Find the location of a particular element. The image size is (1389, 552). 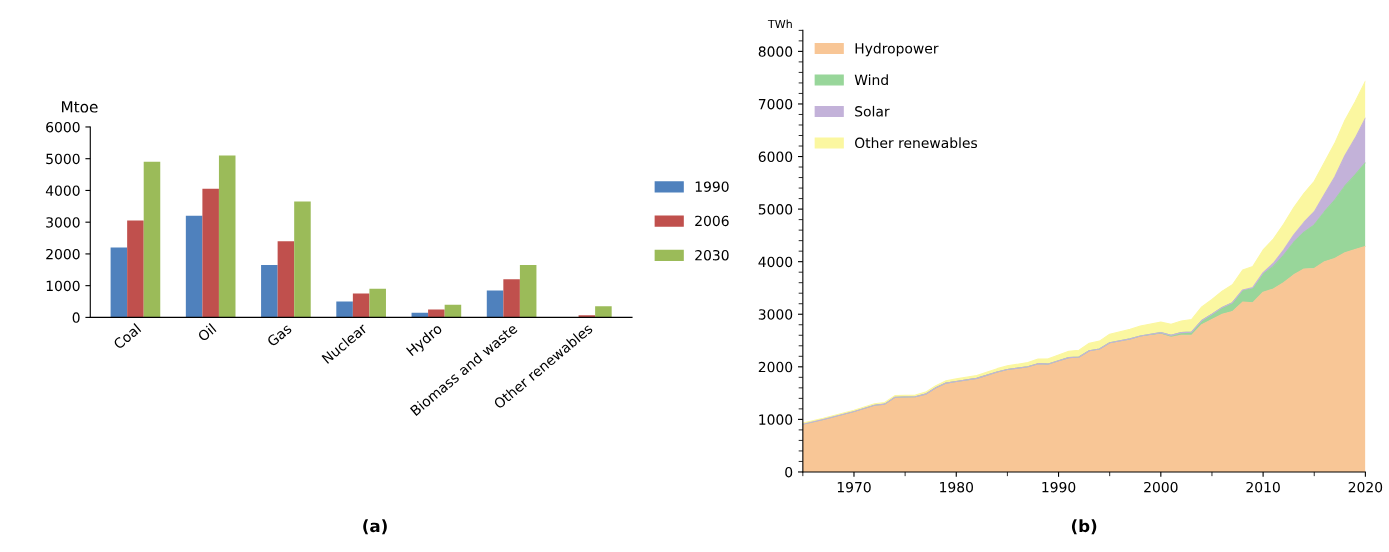

legend-label: Wind is located at coordinates (871, 80).